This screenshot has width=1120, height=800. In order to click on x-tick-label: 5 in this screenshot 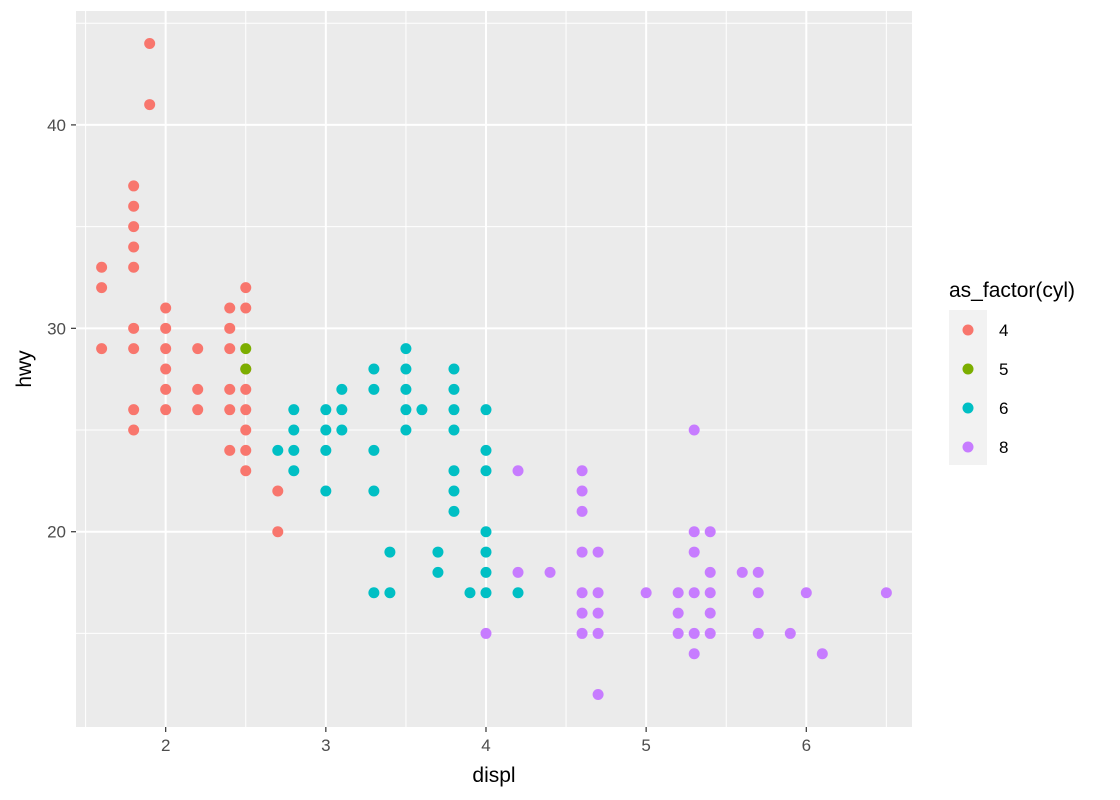, I will do `click(645, 745)`.